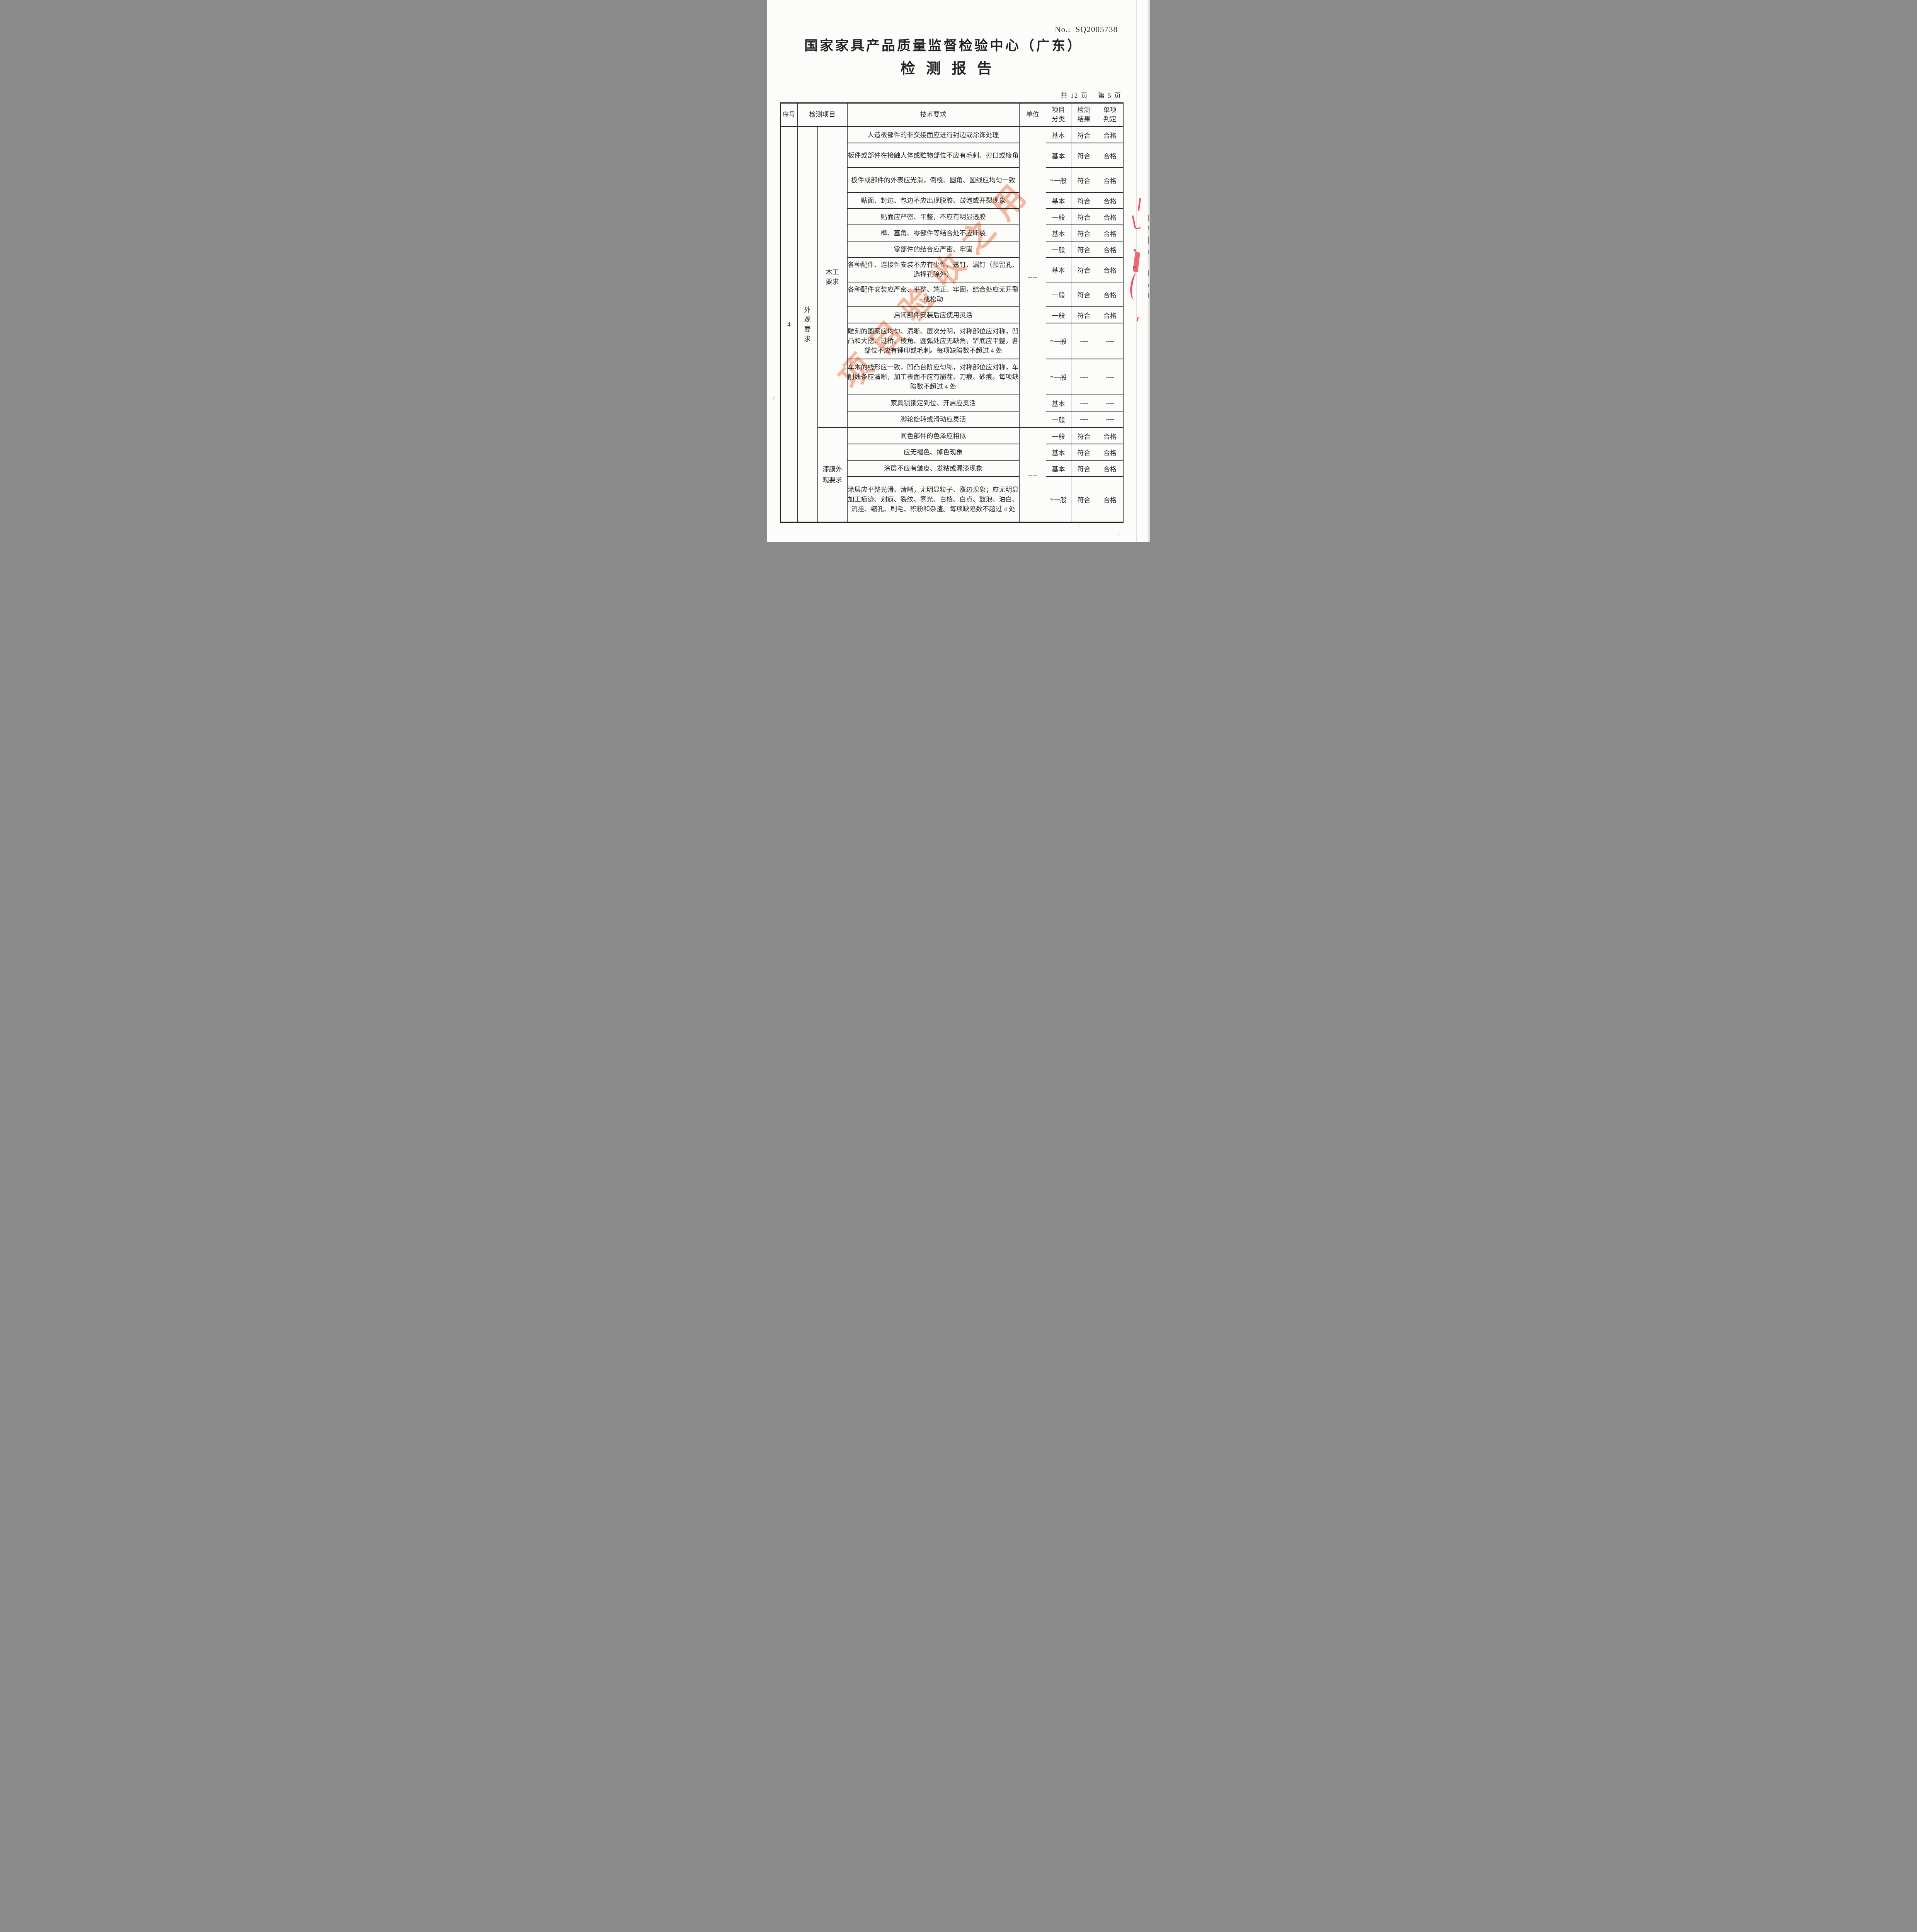 This screenshot has height=1932, width=1917. Describe the element at coordinates (952, 269) in the screenshot. I see `table-row: 各种配件、连接件安装不应有少件、透钉、漏钉（预留孔、选择孔除外） 基本 符合 合格` at that location.